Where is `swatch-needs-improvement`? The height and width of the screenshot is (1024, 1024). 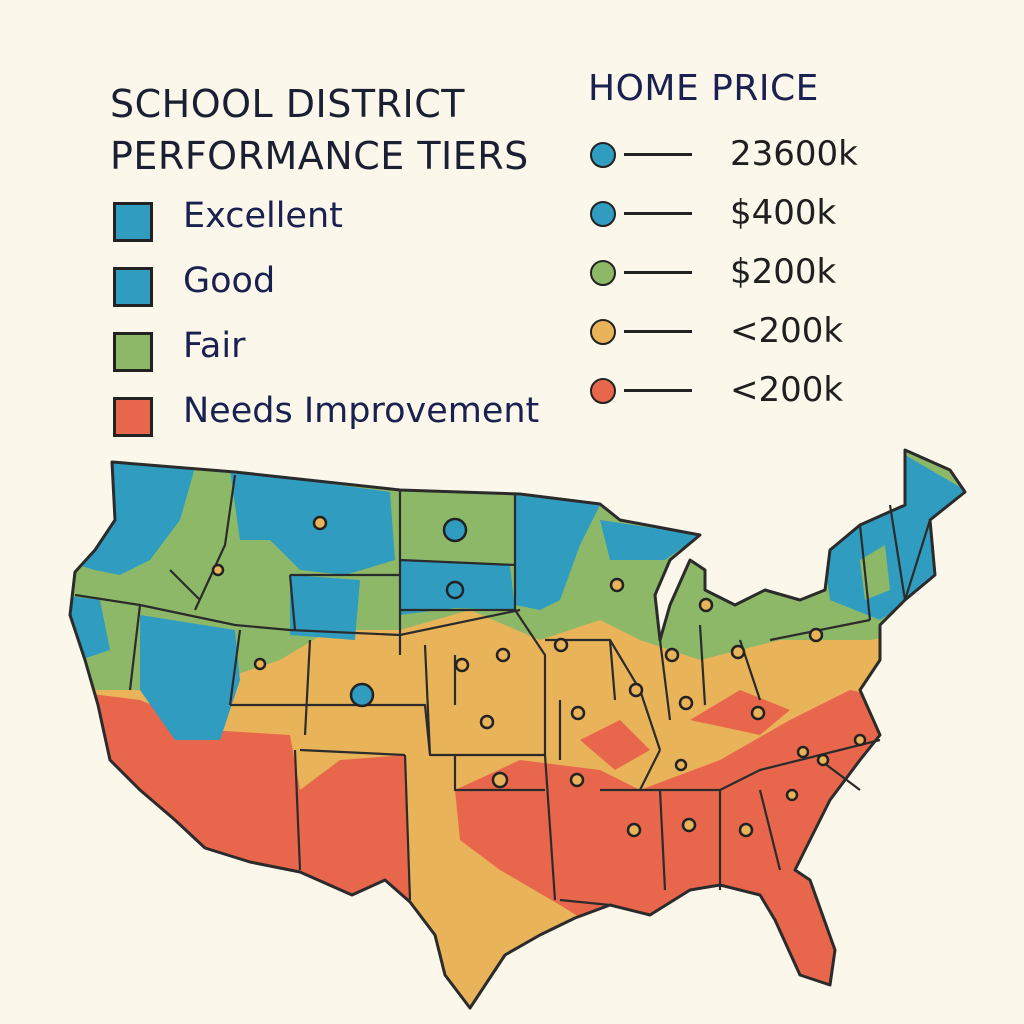
swatch-needs-improvement is located at coordinates (133, 417).